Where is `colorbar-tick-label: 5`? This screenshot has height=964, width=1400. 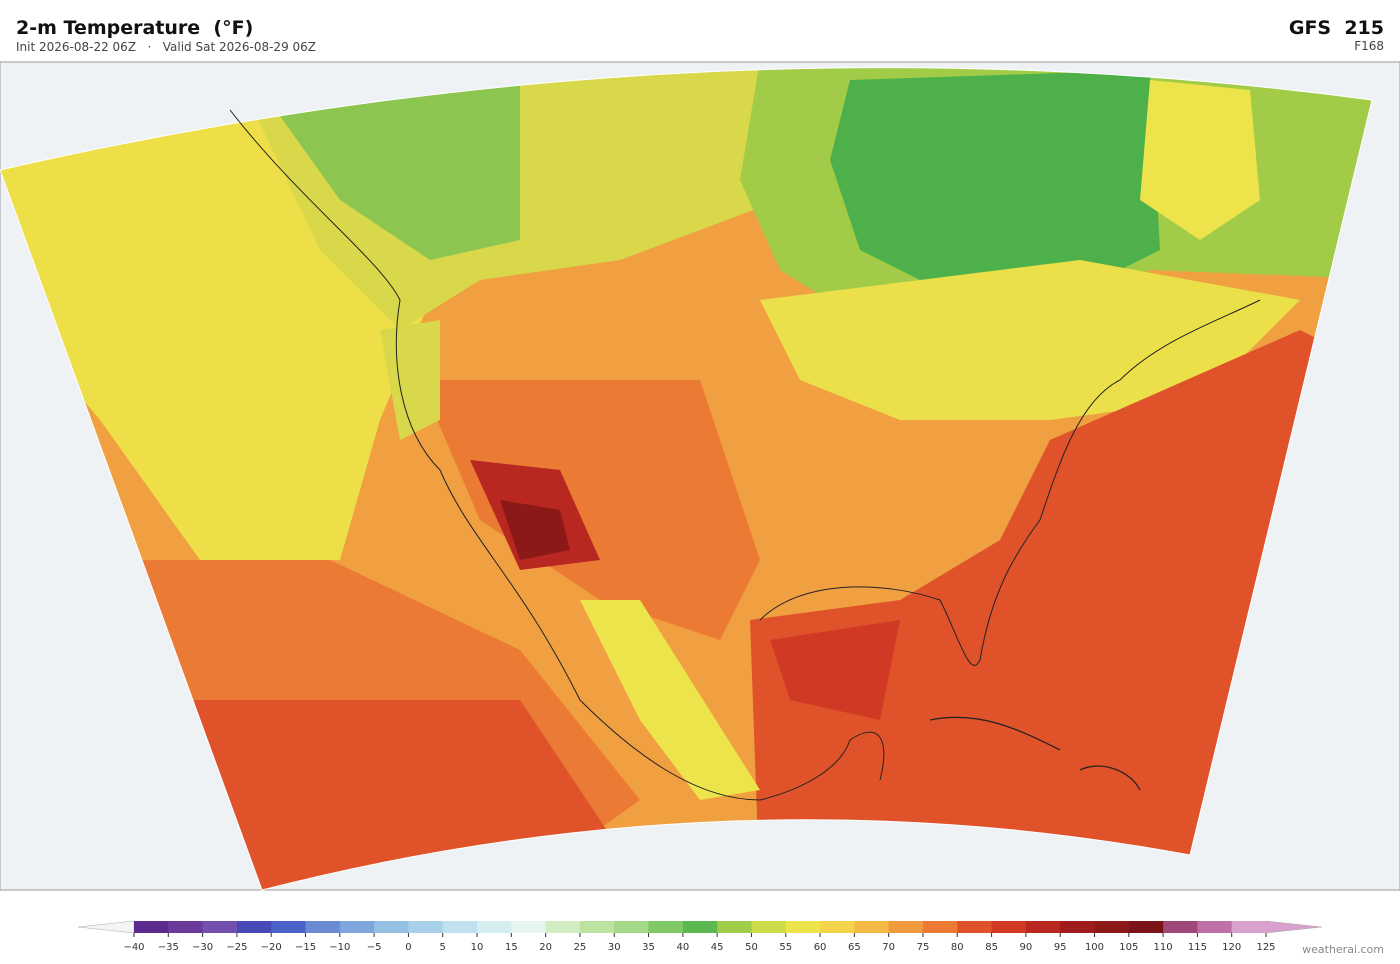
colorbar-tick-label: 5 is located at coordinates (443, 947).